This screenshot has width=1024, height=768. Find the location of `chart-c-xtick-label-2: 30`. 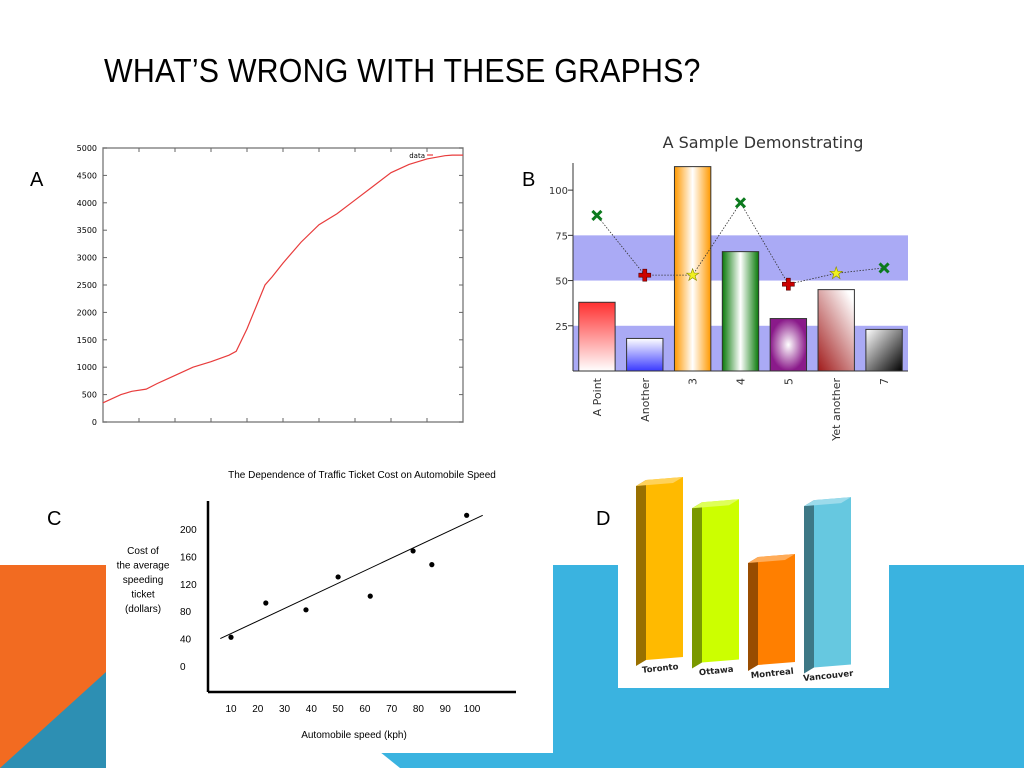

chart-c-xtick-label-2: 30 is located at coordinates (285, 709).